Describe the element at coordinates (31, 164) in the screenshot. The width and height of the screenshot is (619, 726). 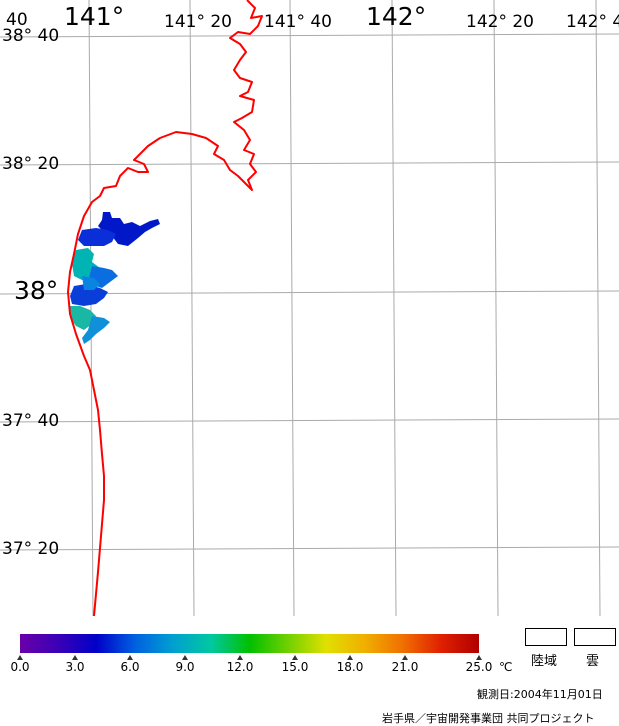
I see `lat-label-38-20: 38° 20` at that location.